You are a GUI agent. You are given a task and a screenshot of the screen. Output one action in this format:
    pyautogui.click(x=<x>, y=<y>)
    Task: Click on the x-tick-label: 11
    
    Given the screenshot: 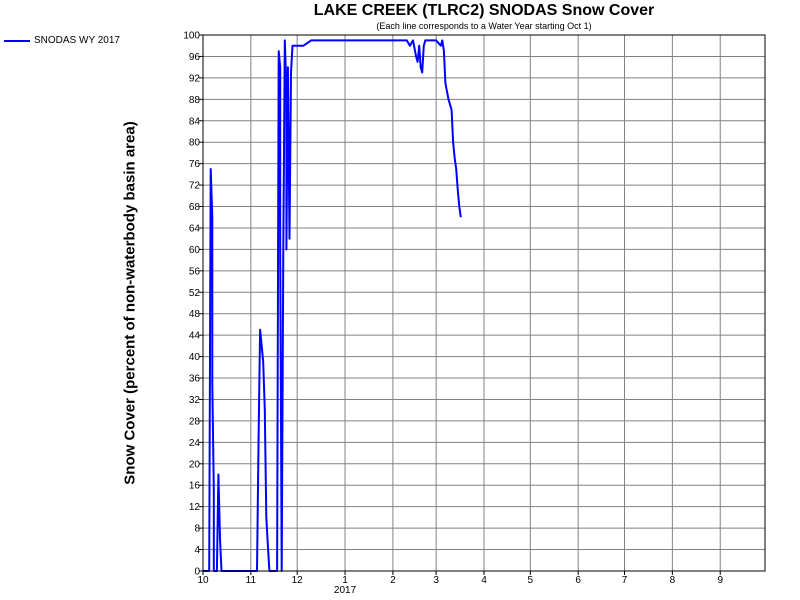 What is the action you would take?
    pyautogui.click(x=251, y=580)
    